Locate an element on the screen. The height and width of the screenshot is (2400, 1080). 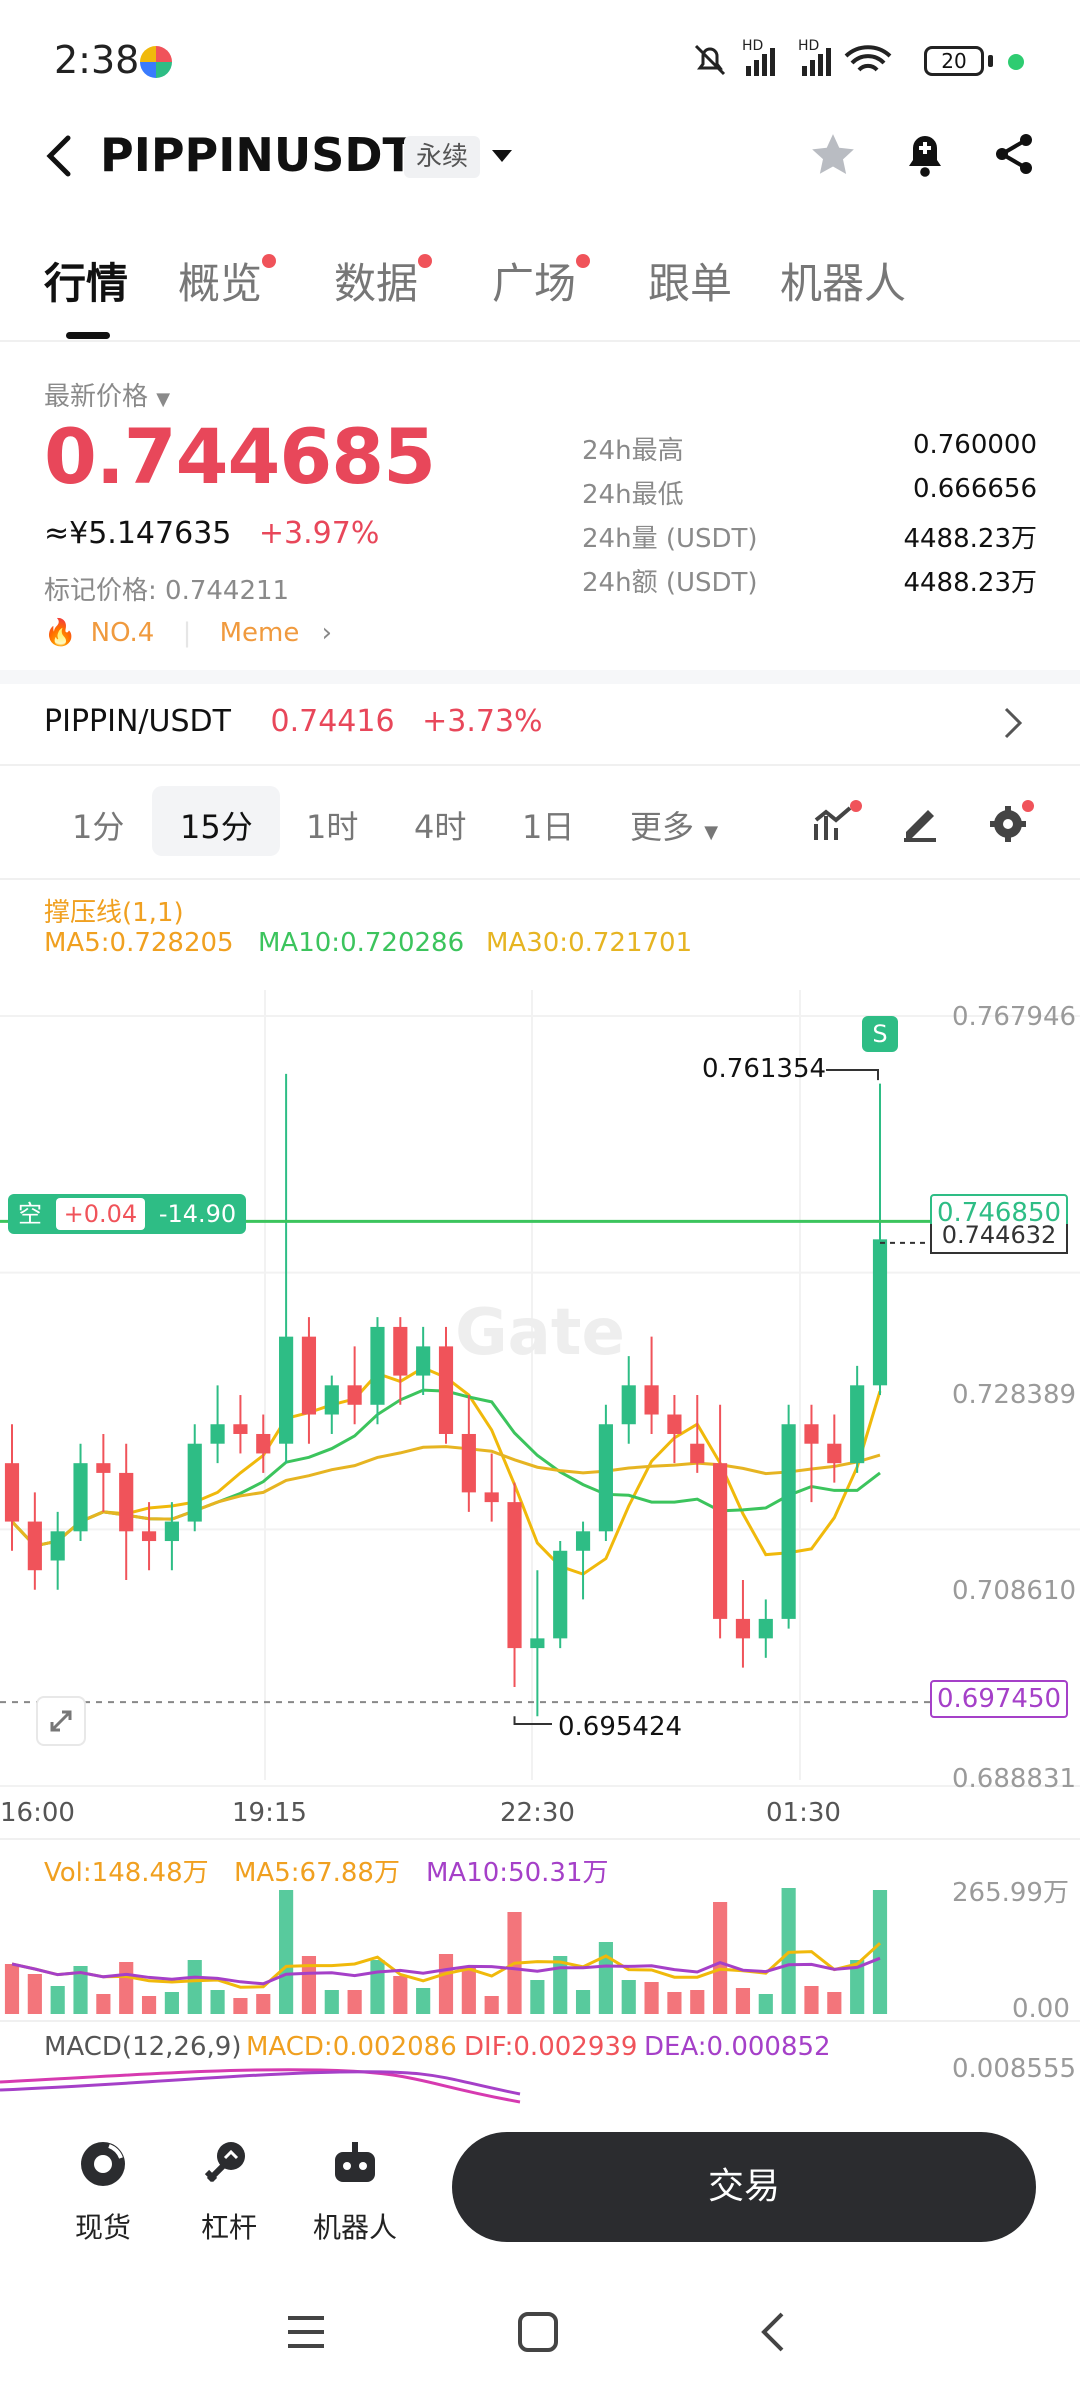
spot-pair-row: PIPPIN/USDT 0.74416 +3.73% is located at coordinates (293, 721).